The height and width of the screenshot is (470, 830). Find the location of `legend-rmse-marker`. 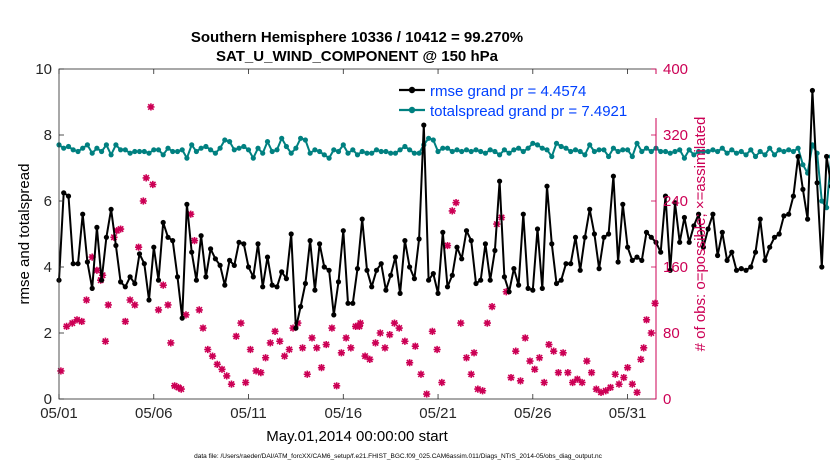

legend-rmse-marker is located at coordinates (412, 90).